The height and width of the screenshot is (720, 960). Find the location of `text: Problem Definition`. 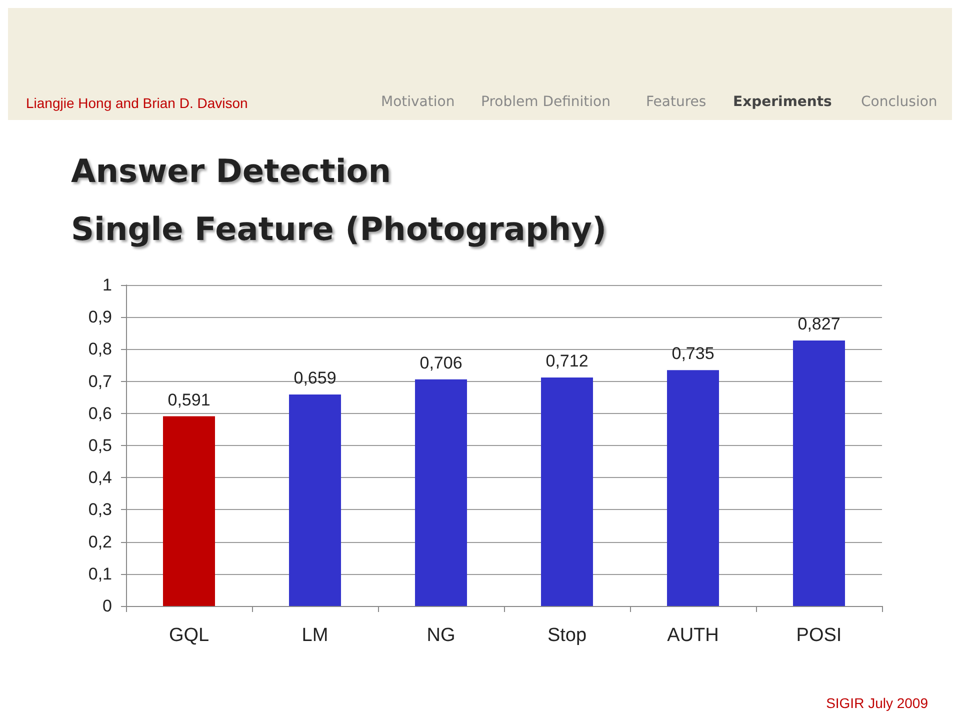

text: Problem Definition is located at coordinates (545, 102).